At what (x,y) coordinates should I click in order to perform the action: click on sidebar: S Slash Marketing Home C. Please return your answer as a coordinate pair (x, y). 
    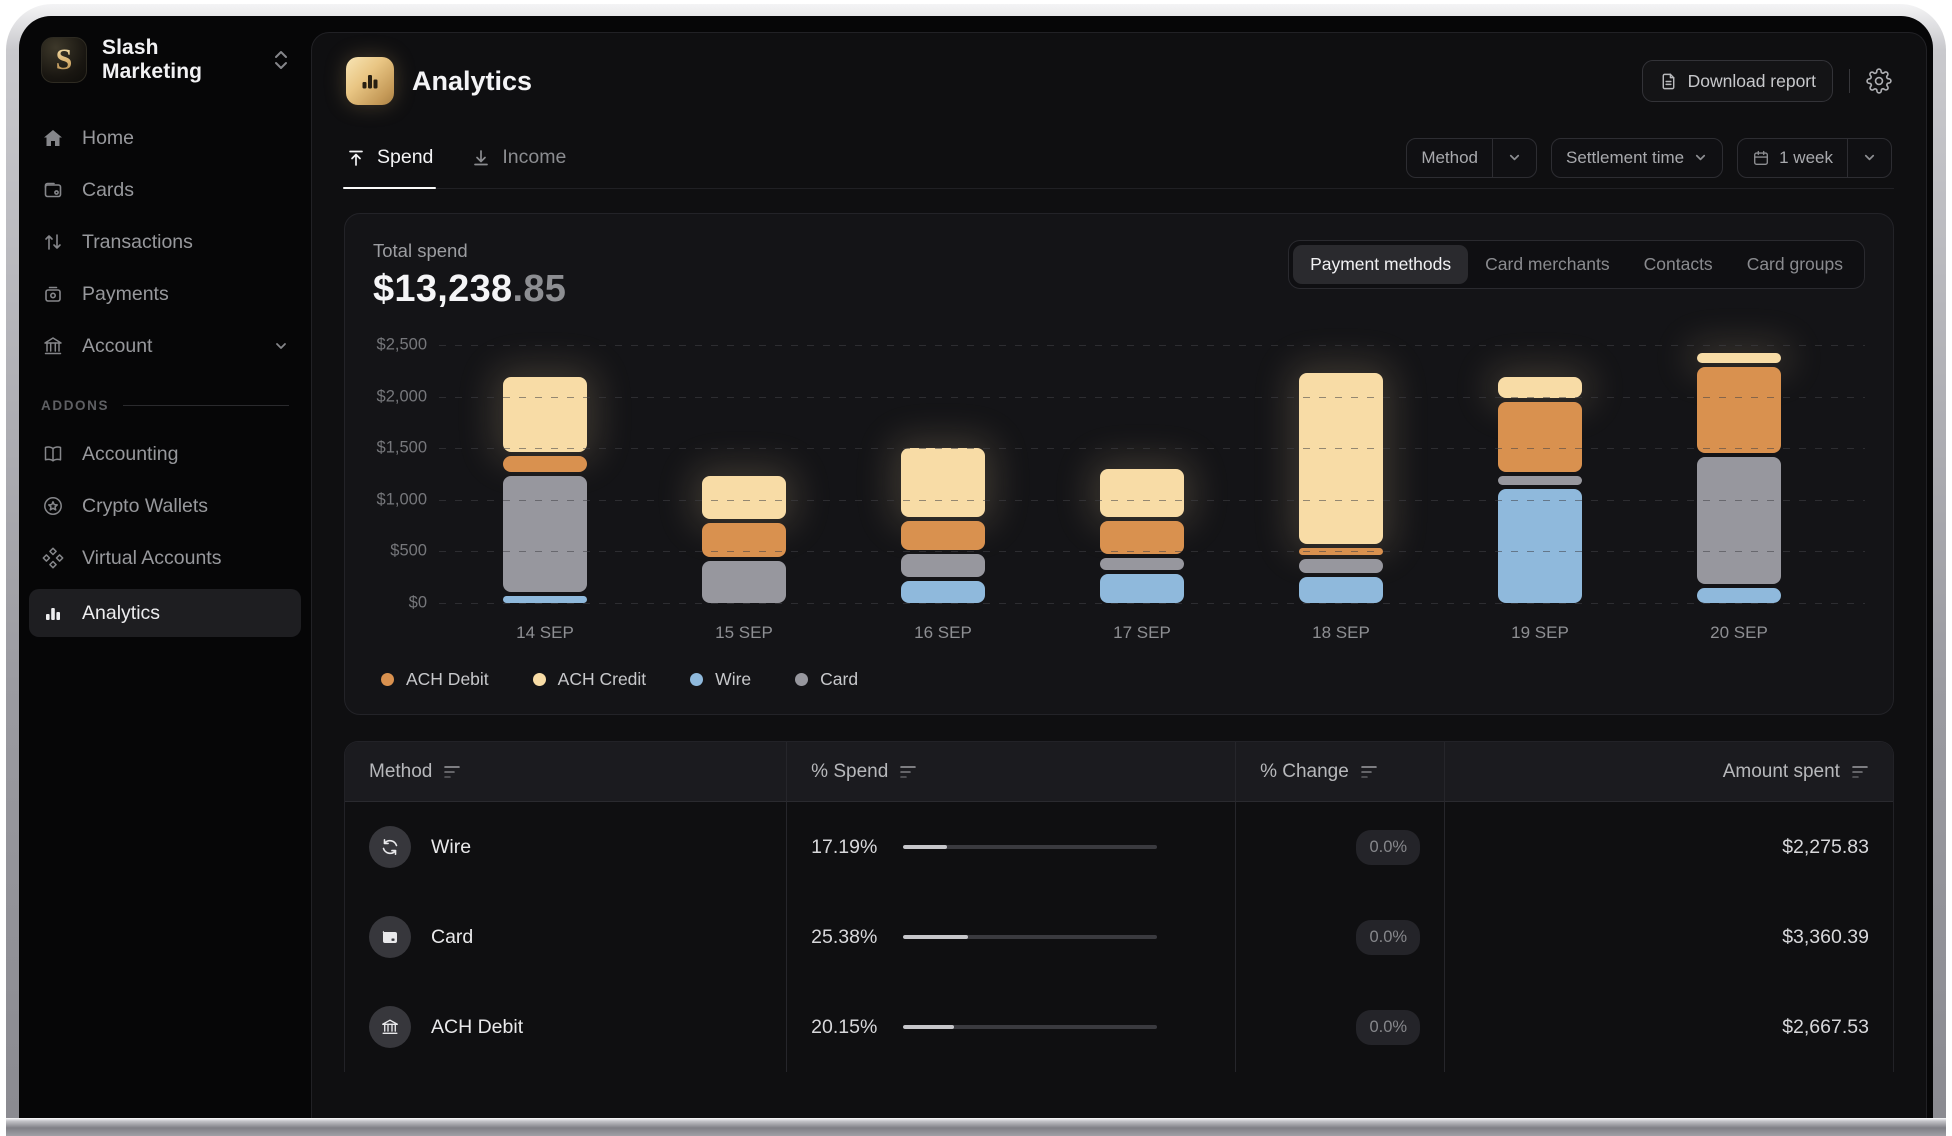
    Looking at the image, I should click on (165, 567).